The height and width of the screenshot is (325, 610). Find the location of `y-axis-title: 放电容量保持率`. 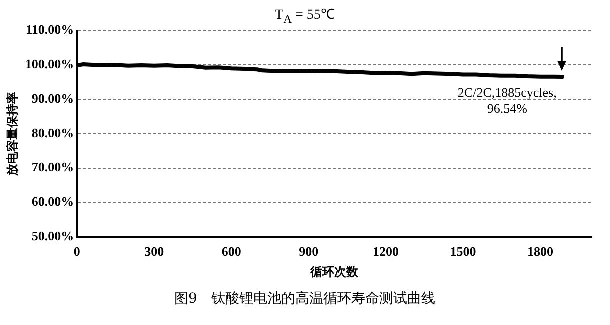

y-axis-title: 放电容量保持率 is located at coordinates (12, 134).